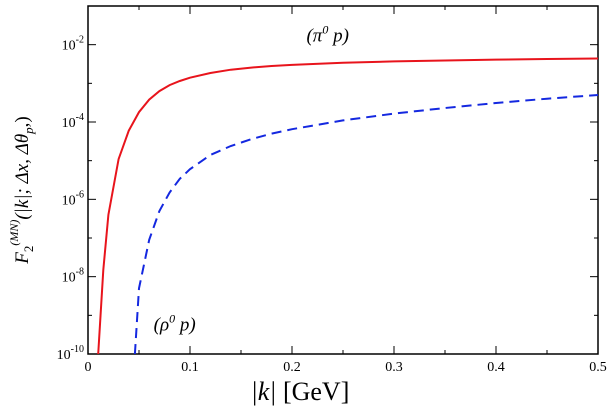 The image size is (607, 409). Describe the element at coordinates (327, 35) in the screenshot. I see `pi0p-annotation: (π0 p)` at that location.